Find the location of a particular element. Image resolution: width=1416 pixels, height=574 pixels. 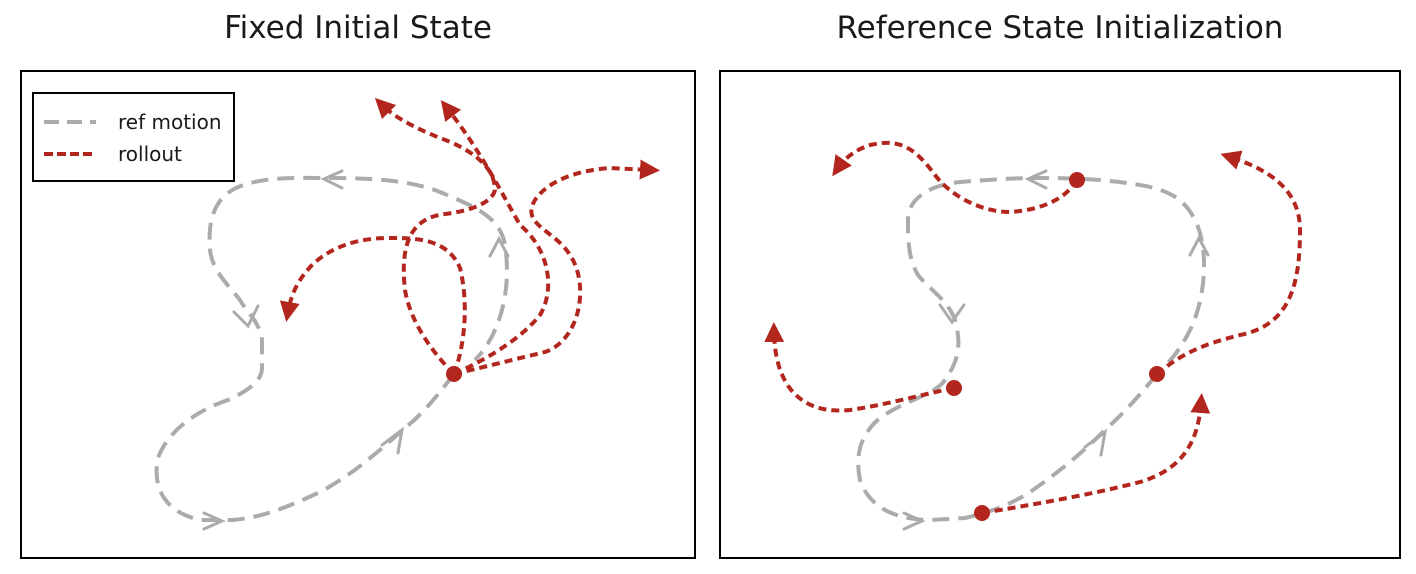

right-start-state-dots is located at coordinates (1055, 346).